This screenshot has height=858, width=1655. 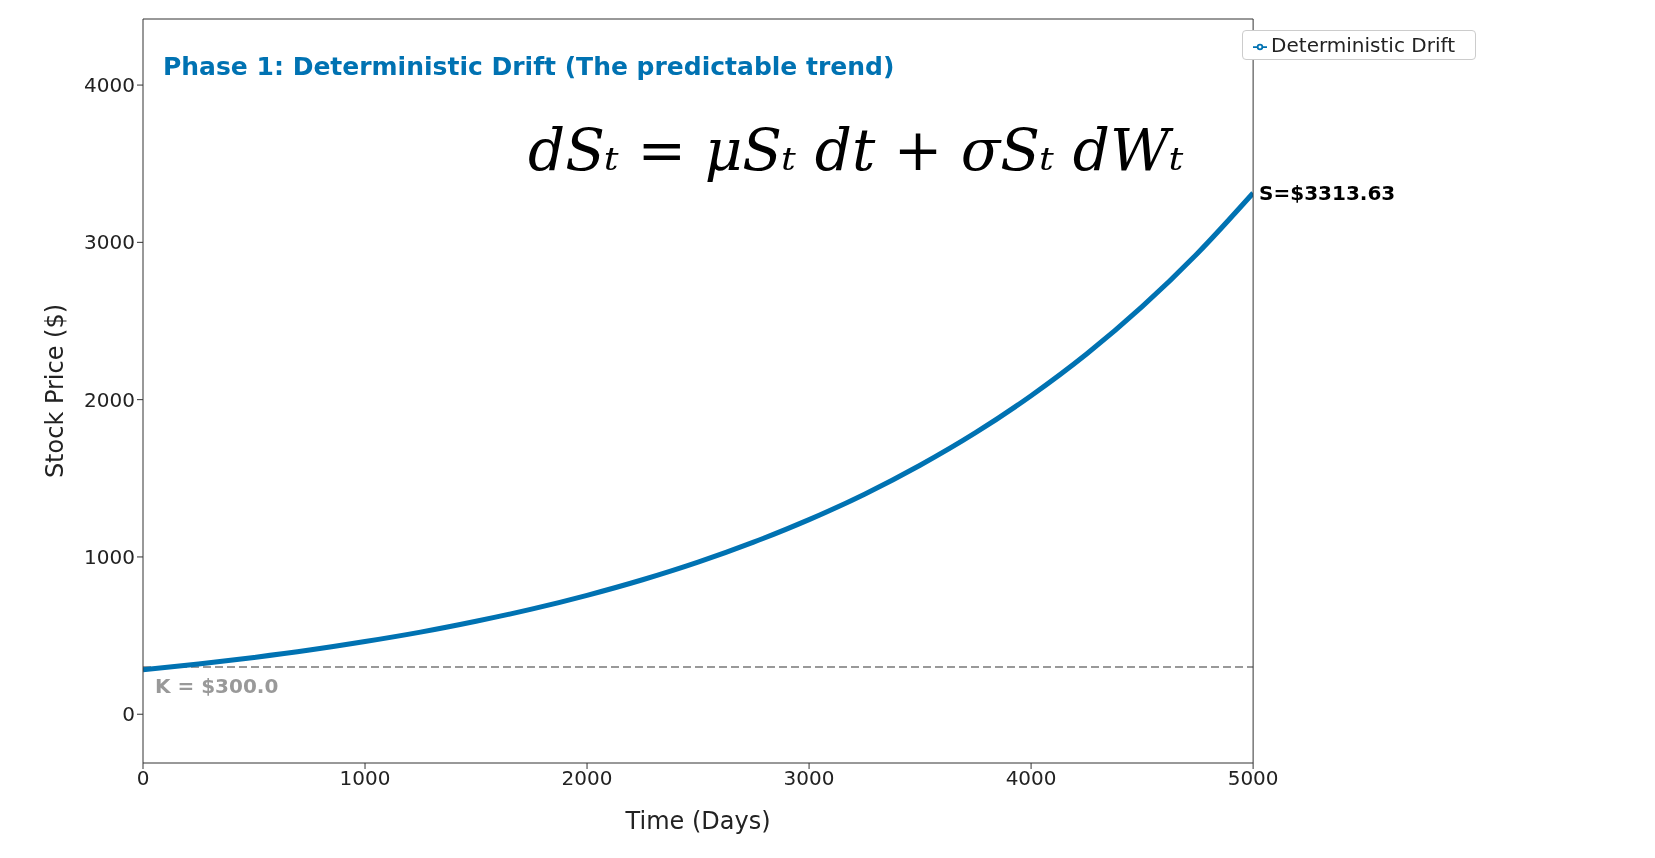 I want to click on annotation: dSₜ = μSₜ dt + σSₜ dWₜ, so click(x=856, y=150).